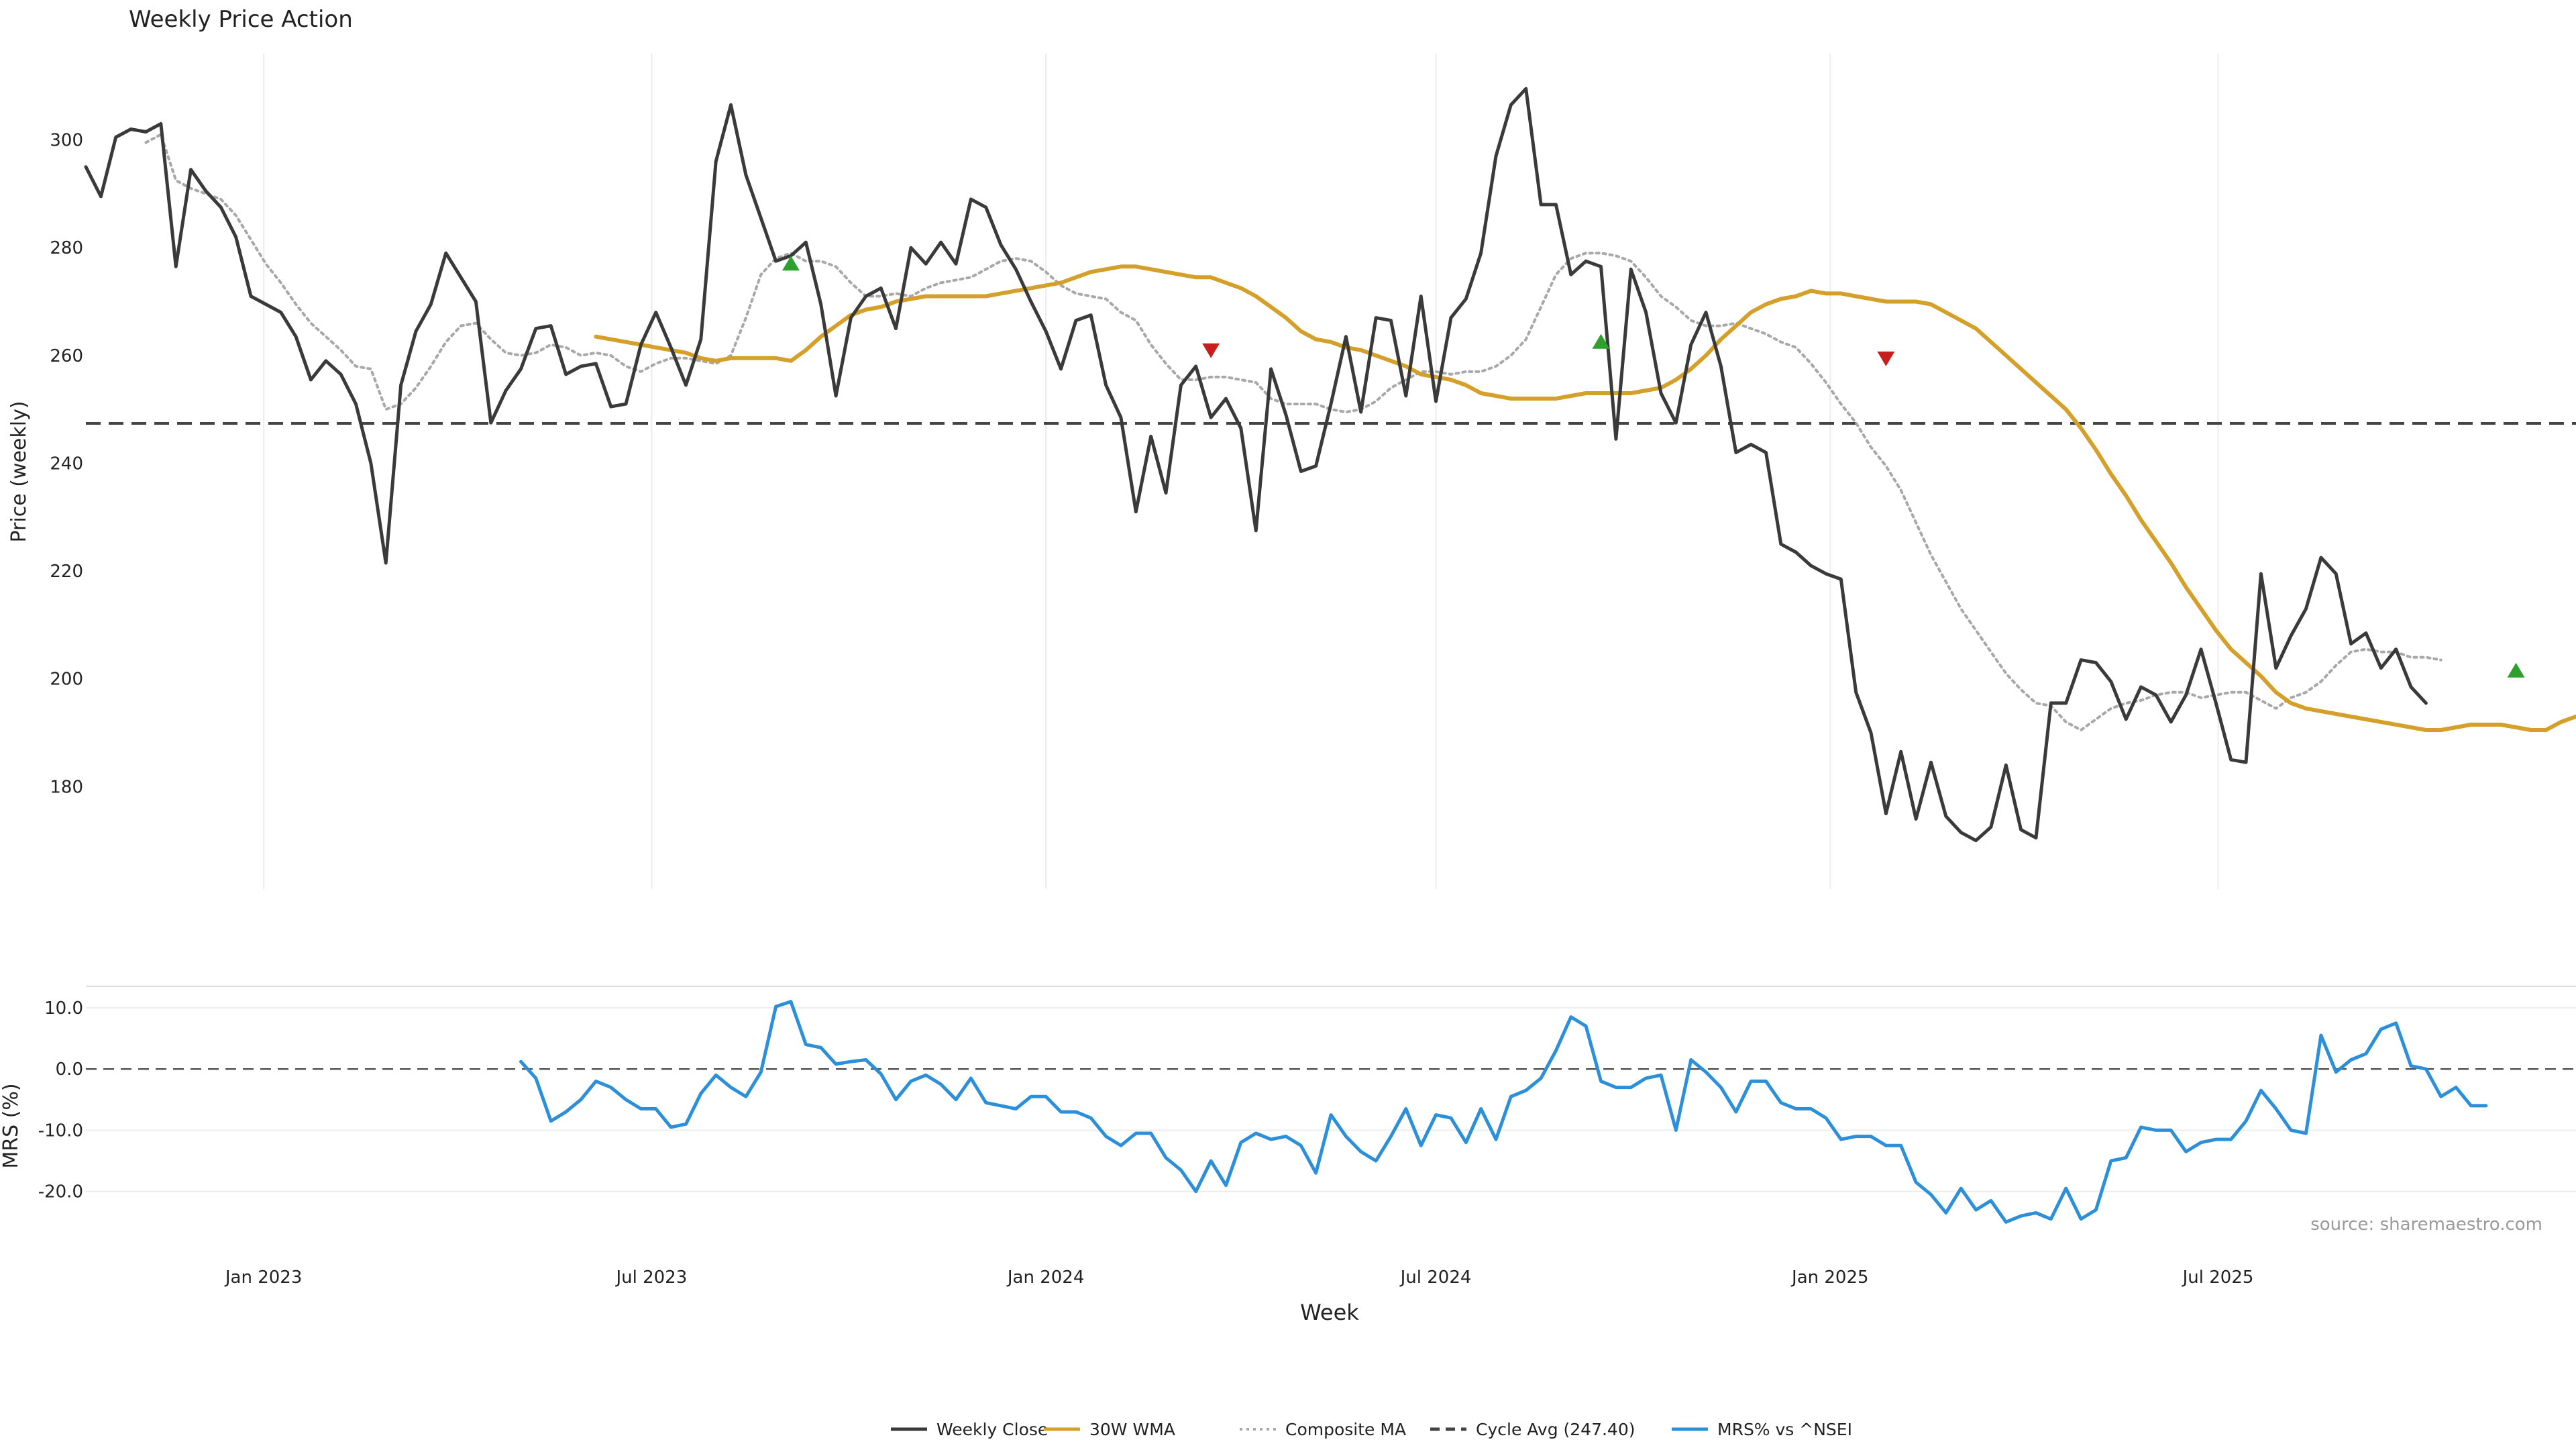  Describe the element at coordinates (66, 572) in the screenshot. I see `price-y-tick-label: 220` at that location.